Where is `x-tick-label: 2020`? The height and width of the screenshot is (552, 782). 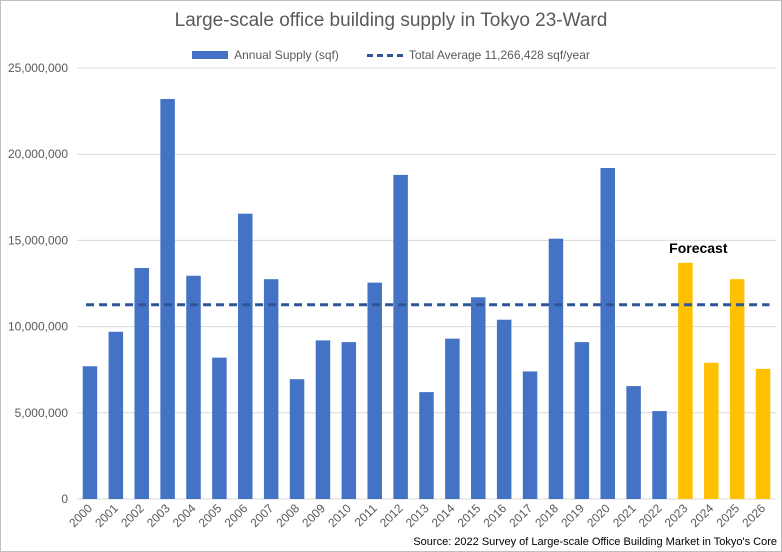 x-tick-label: 2020 is located at coordinates (598, 515).